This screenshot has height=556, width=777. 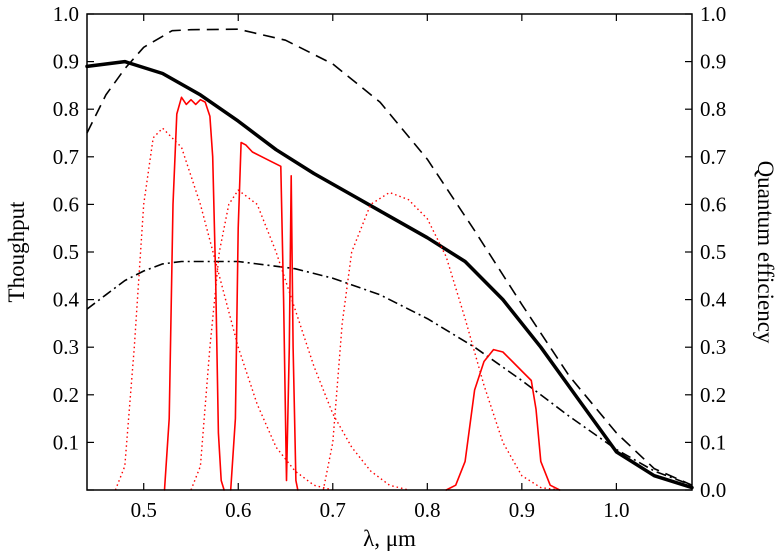 What do you see at coordinates (66, 300) in the screenshot?
I see `y-tick-label-left: 0.4` at bounding box center [66, 300].